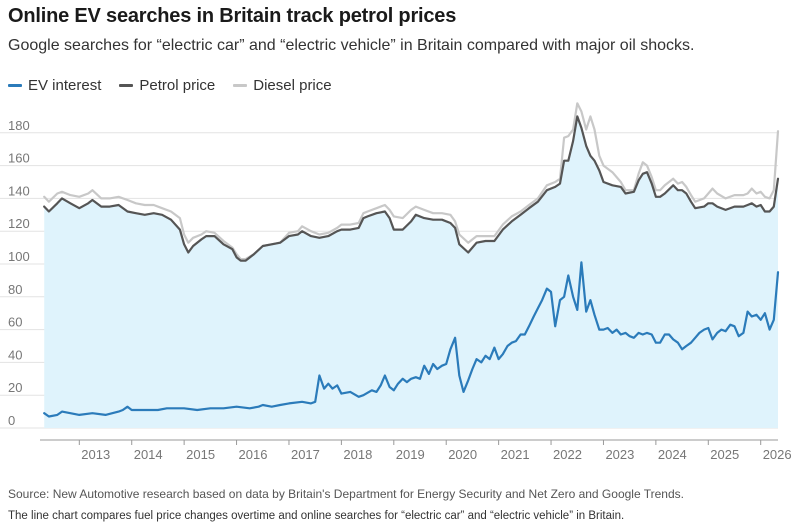 The height and width of the screenshot is (530, 792). I want to click on x-tick-label-2014: 2014, so click(148, 454).